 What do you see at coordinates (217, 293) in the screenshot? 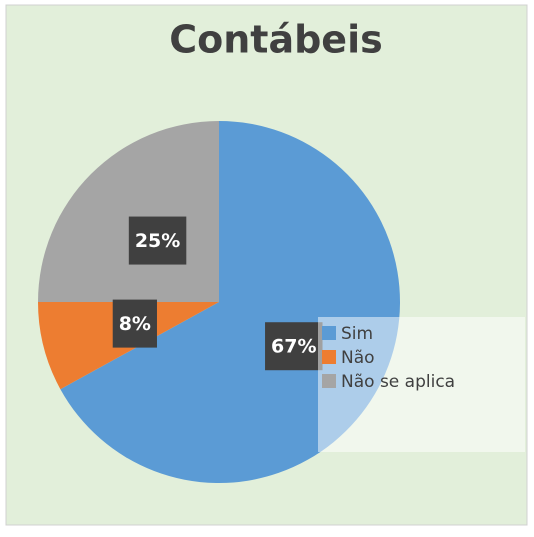
I see `data-labels: 67% 8% 25%` at bounding box center [217, 293].